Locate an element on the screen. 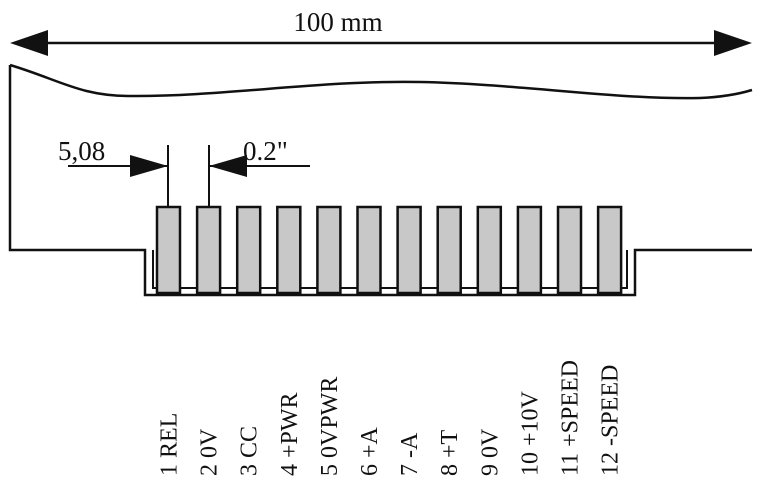 This screenshot has height=484, width=762. pin-label-6: 6 +A is located at coordinates (370, 451).